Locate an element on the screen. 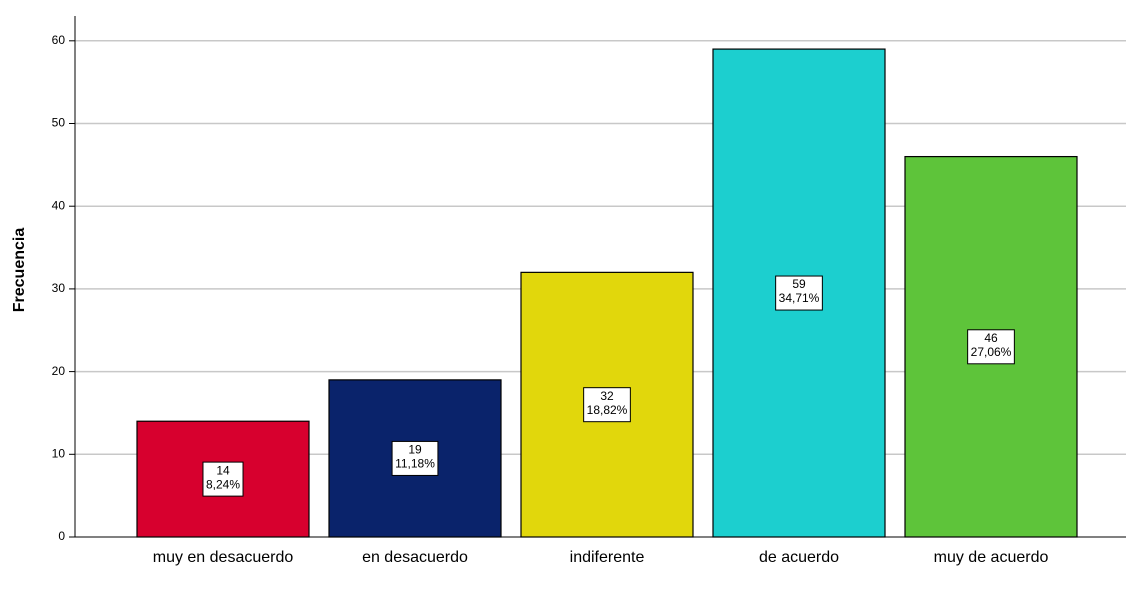 This screenshot has height=590, width=1126. percentage-label: 11,18% is located at coordinates (415, 464).